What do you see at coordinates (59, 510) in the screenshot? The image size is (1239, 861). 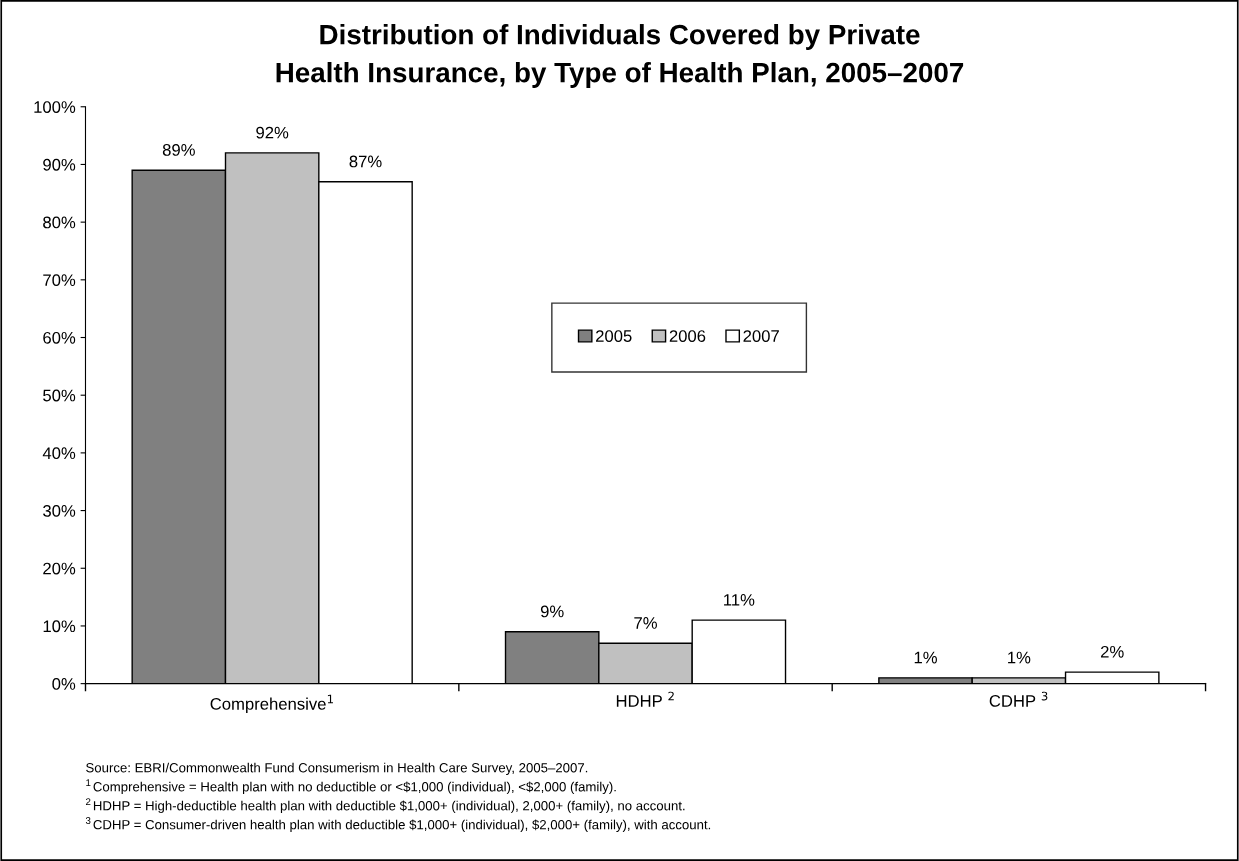 I see `y-tick-label: 30%` at bounding box center [59, 510].